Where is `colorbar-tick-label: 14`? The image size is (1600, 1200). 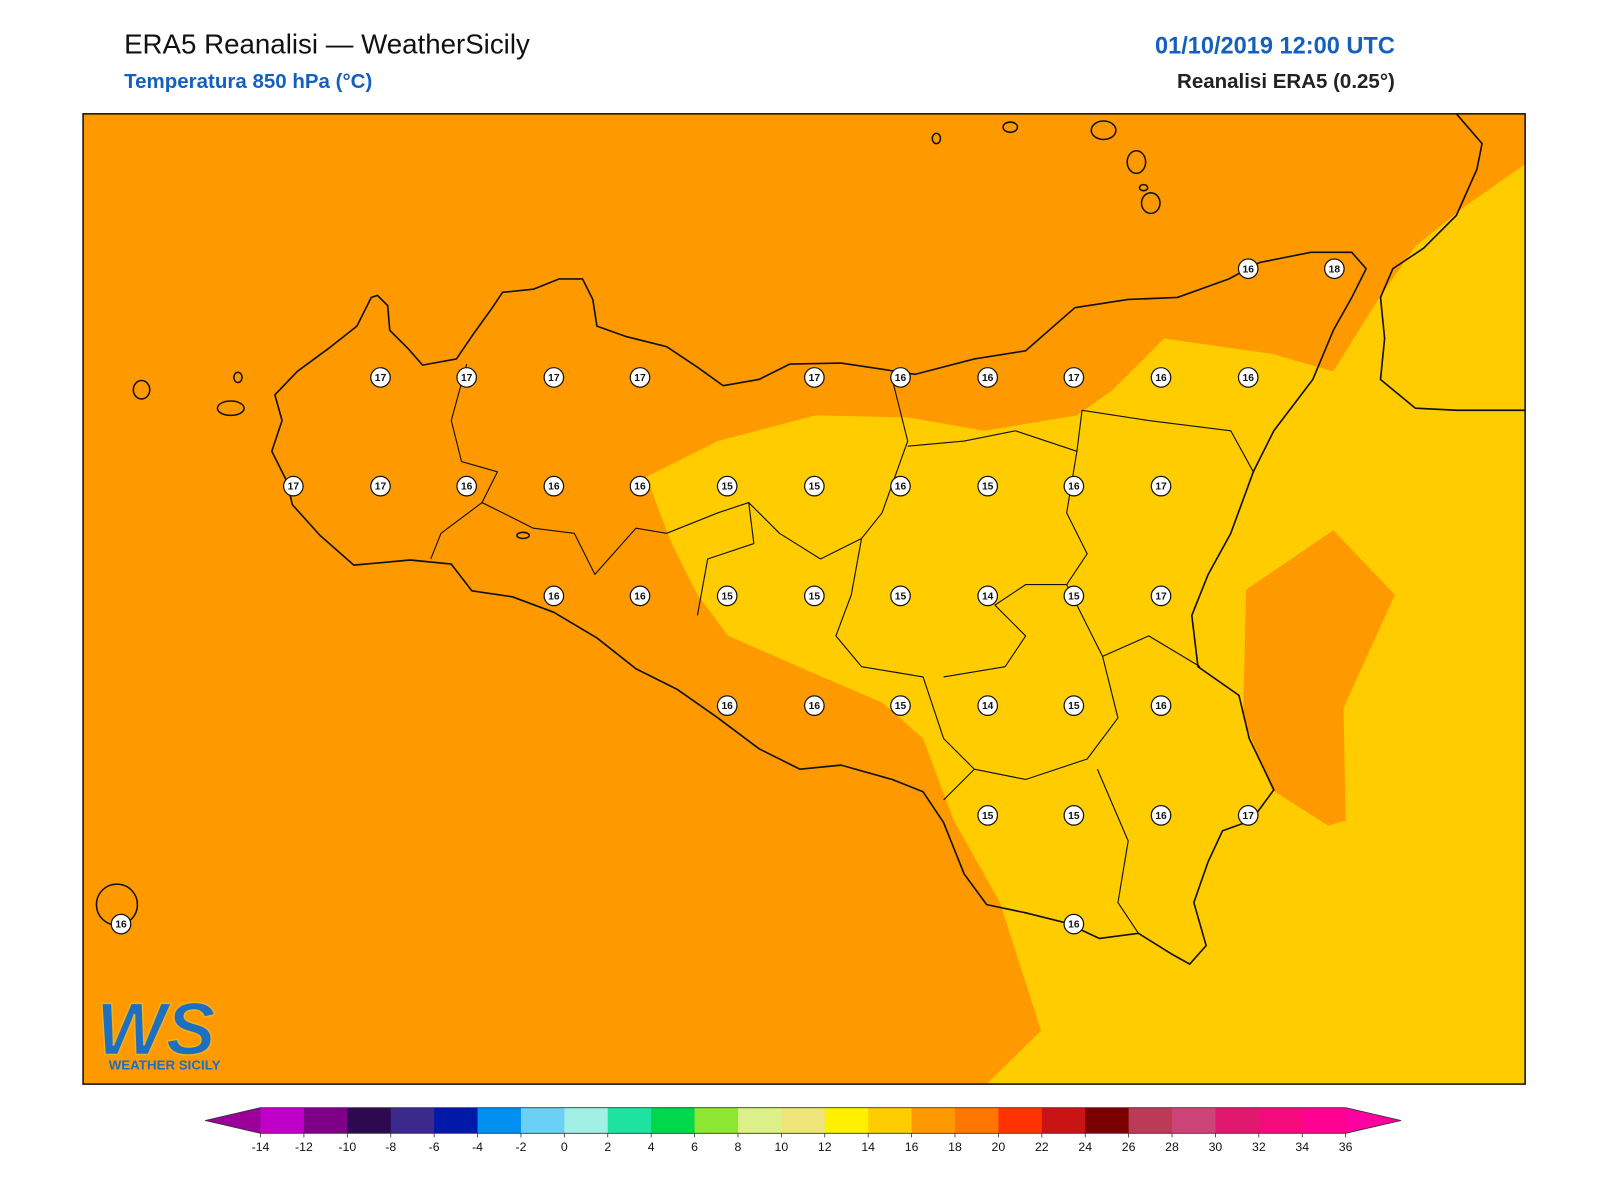 colorbar-tick-label: 14 is located at coordinates (868, 1147).